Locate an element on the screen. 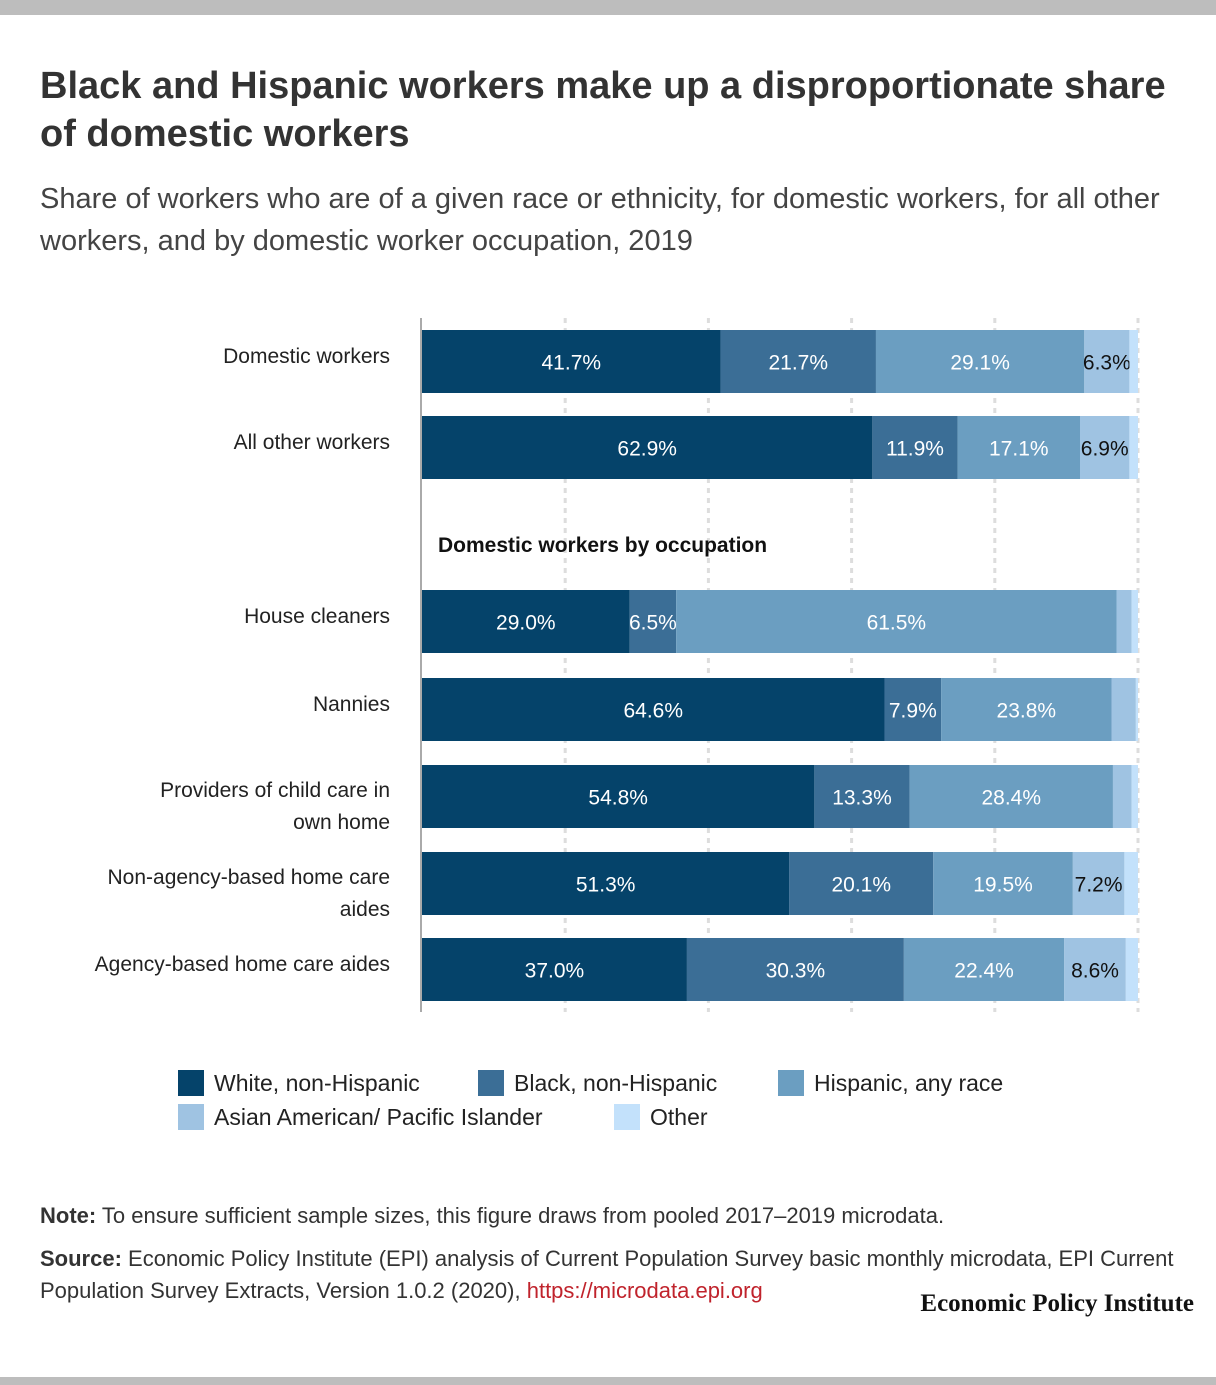  category-label: Agency-based home care aides is located at coordinates (242, 964).